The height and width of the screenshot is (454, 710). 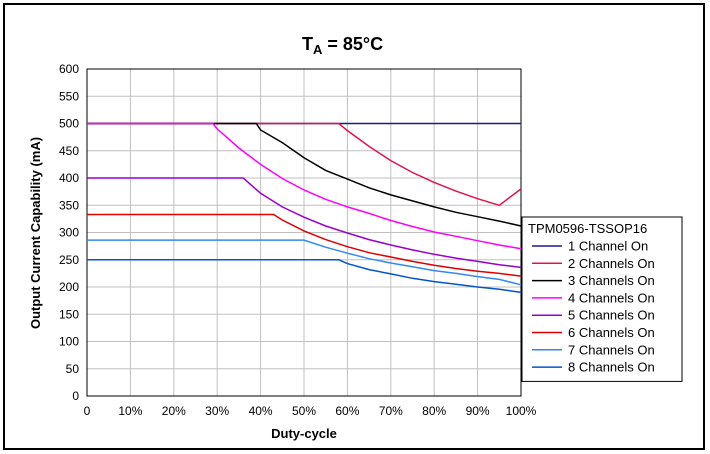 What do you see at coordinates (69, 233) in the screenshot?
I see `y-tick-label: 300` at bounding box center [69, 233].